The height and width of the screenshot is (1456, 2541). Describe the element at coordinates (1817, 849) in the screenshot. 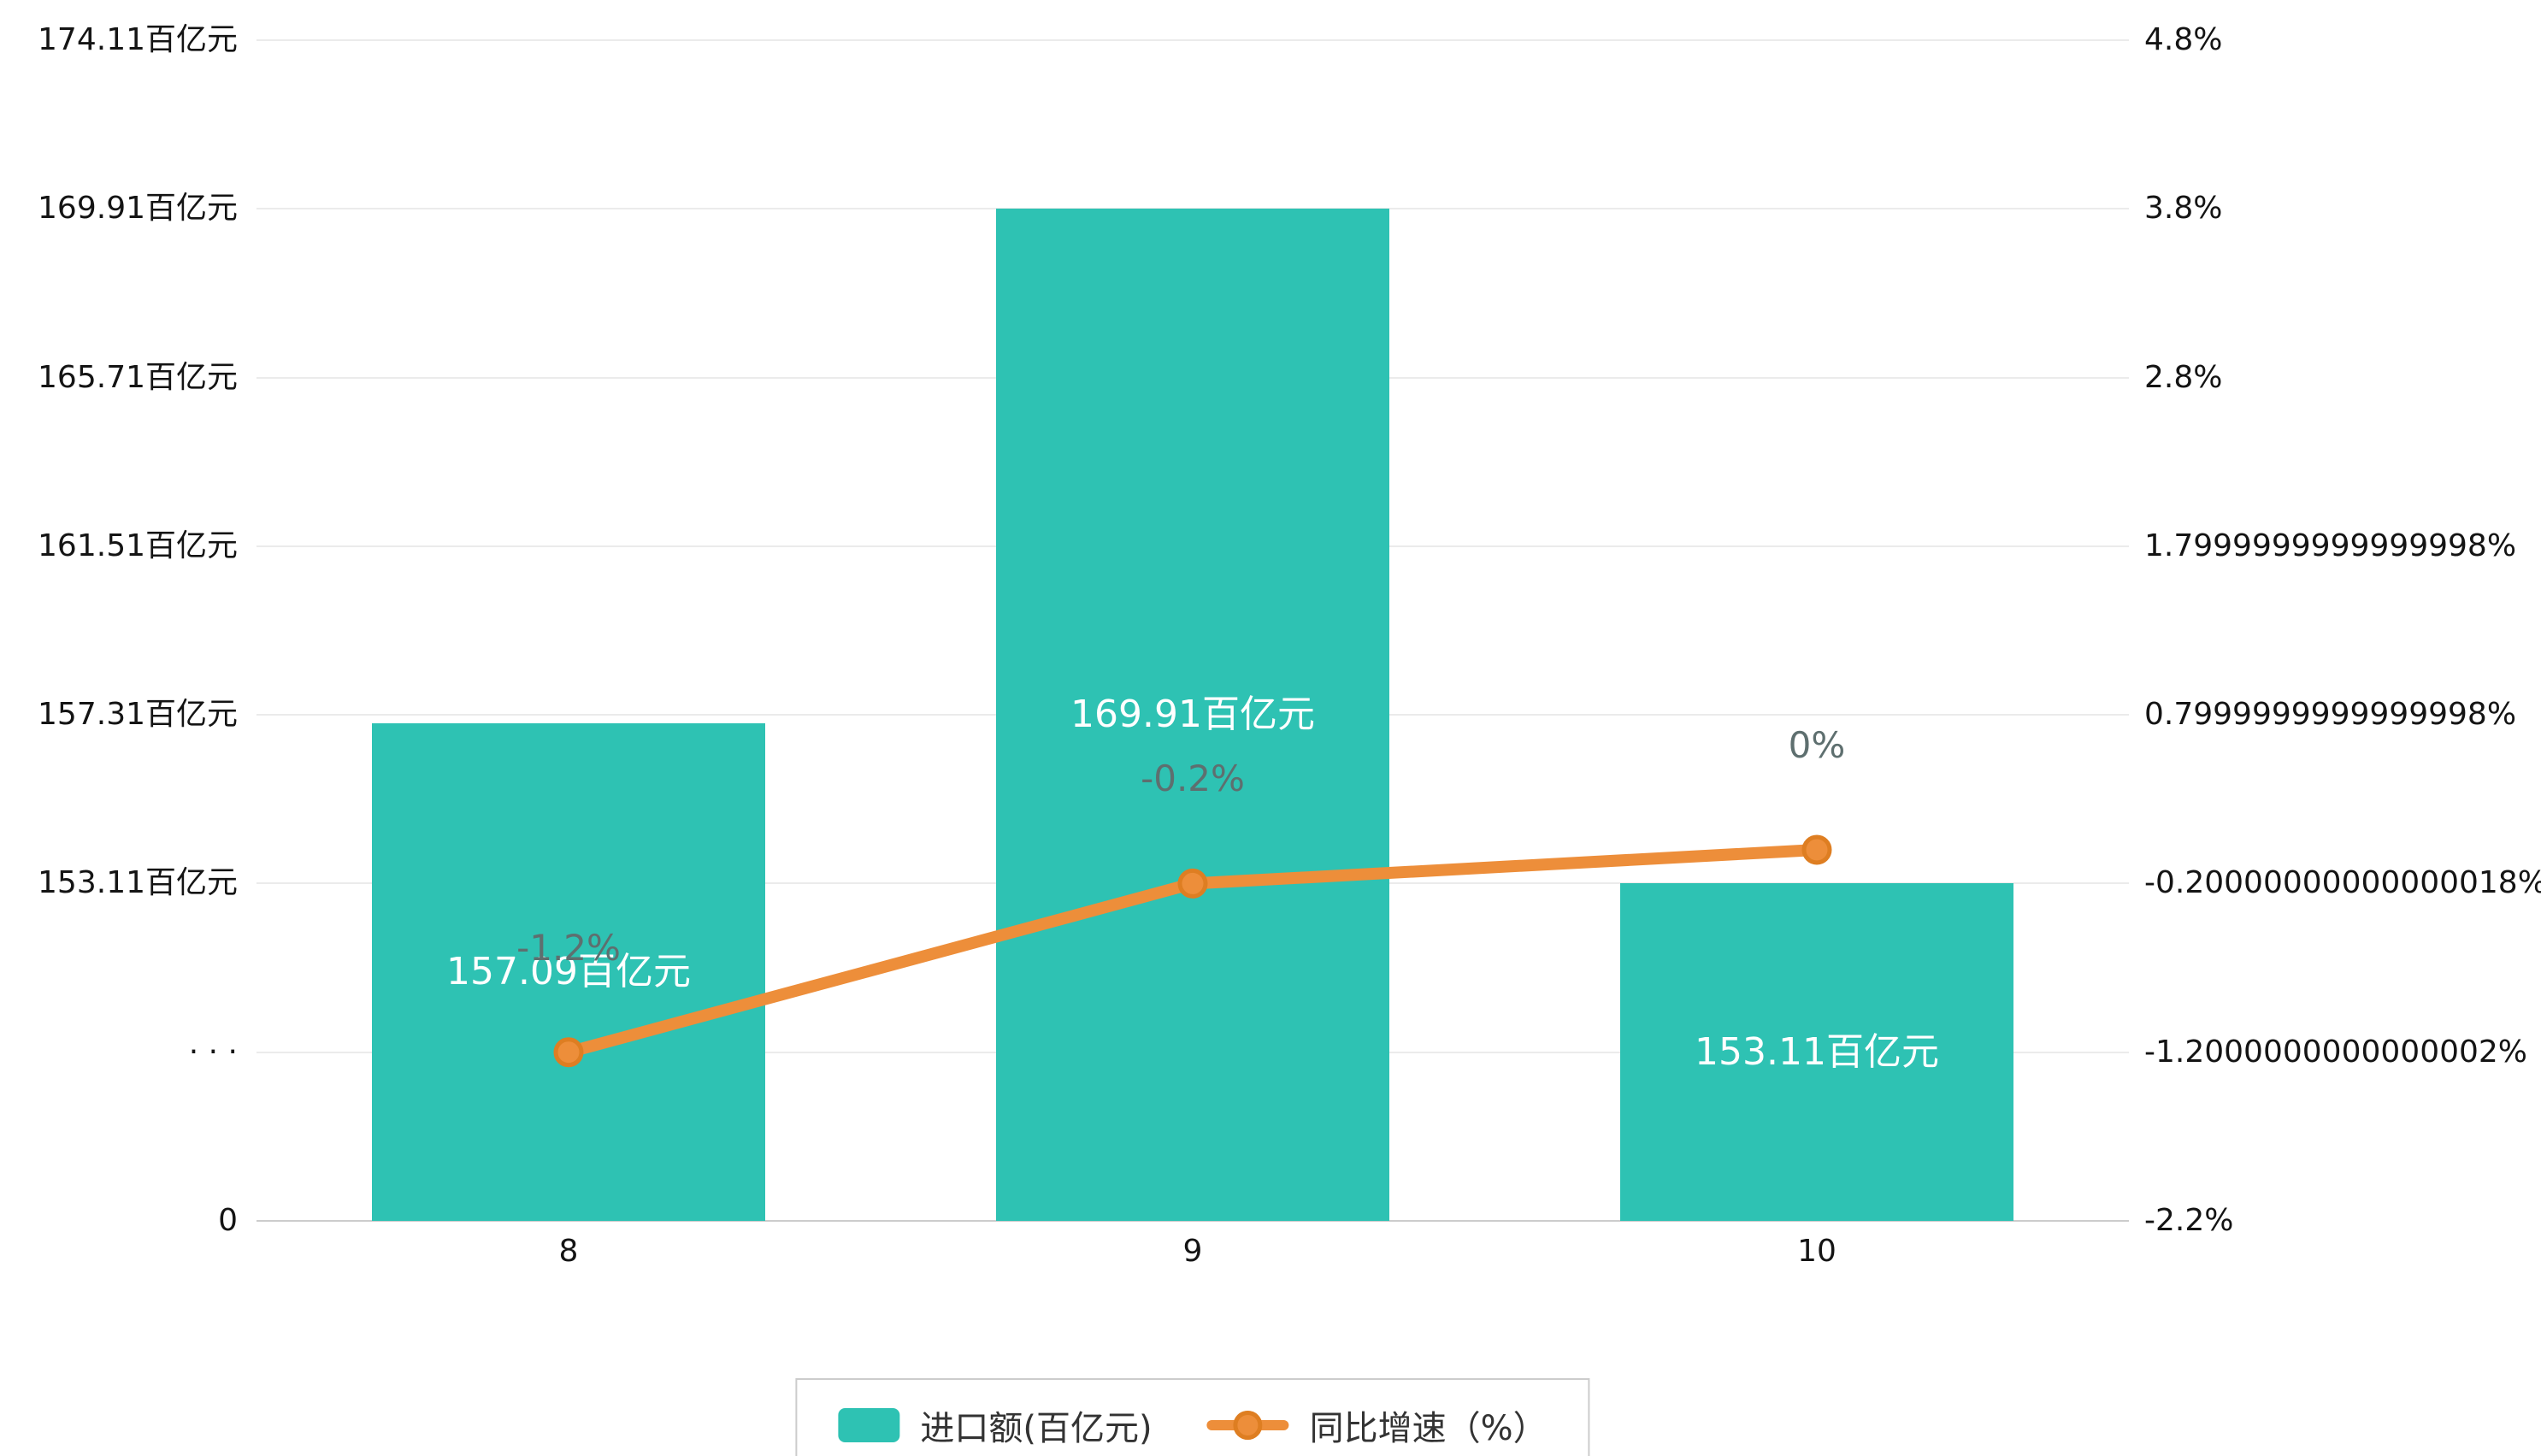

I see `growth-line-point` at that location.